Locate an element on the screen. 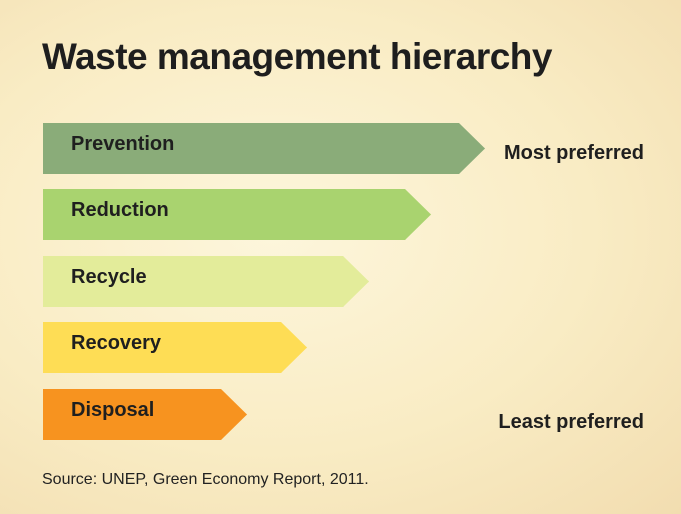 This screenshot has height=514, width=681. tier-arrow-disposal: Disposal is located at coordinates (145, 414).